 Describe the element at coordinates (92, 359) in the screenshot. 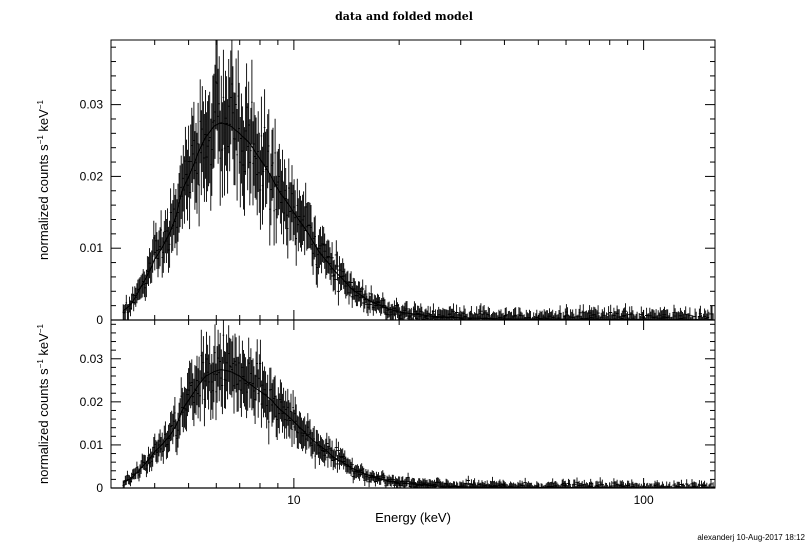

I see `bottom-y-tick-label: 0.03` at that location.